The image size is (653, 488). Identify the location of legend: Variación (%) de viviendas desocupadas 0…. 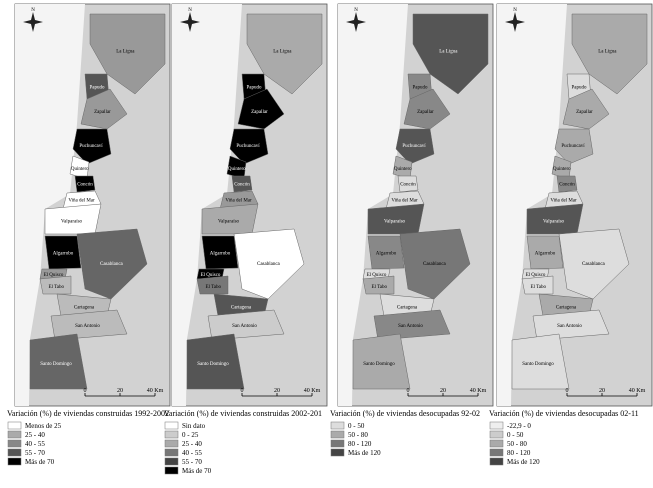
(564, 437).